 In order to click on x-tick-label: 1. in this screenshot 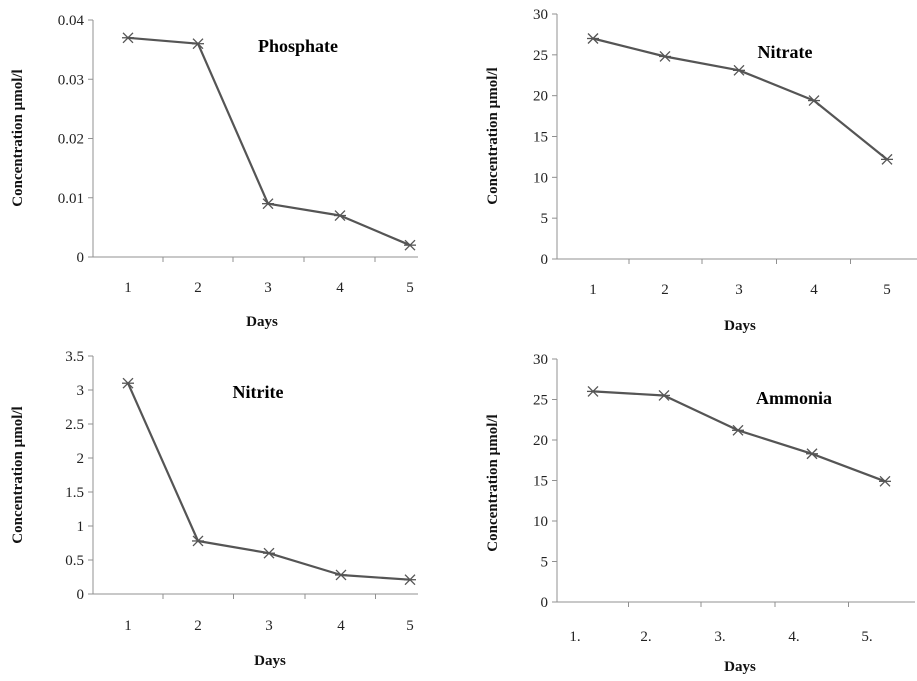, I will do `click(574, 637)`.